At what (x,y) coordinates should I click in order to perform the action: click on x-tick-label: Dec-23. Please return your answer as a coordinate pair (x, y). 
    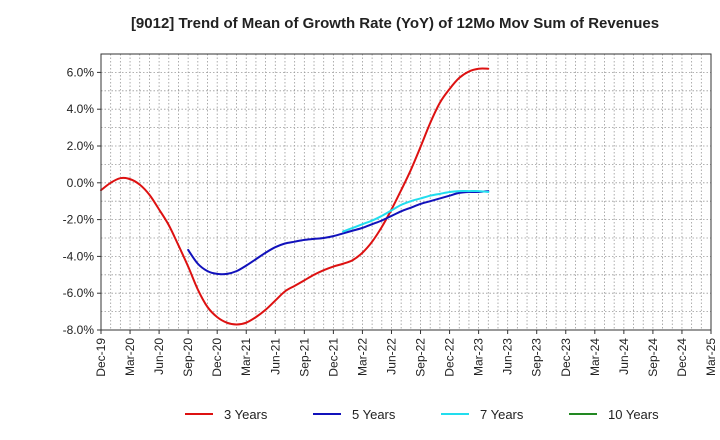
    Looking at the image, I should click on (566, 357).